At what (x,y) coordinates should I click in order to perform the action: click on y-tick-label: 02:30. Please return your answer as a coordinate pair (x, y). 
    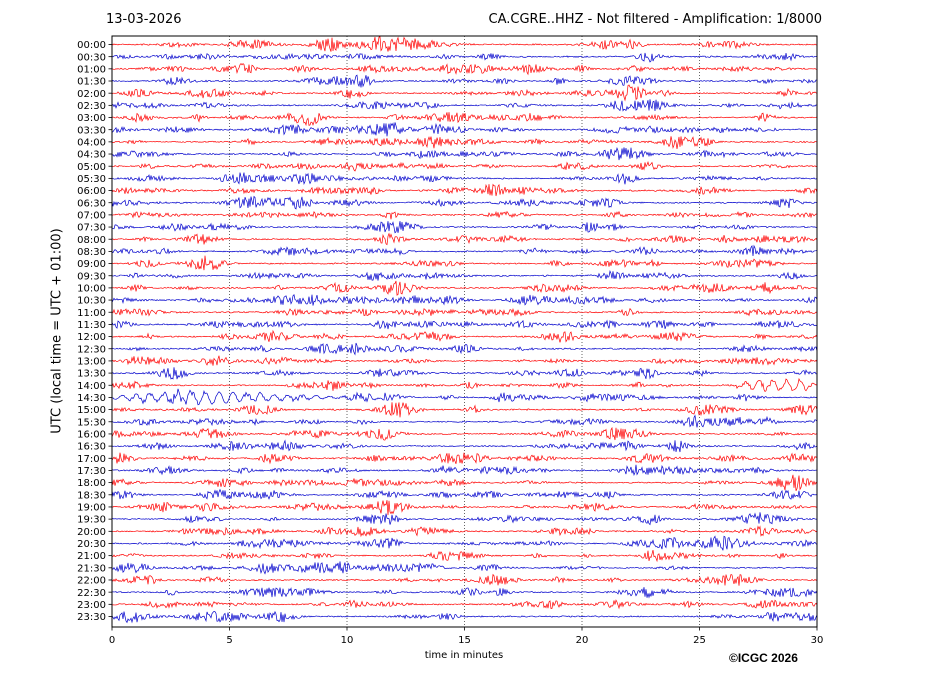
    Looking at the image, I should click on (91, 106).